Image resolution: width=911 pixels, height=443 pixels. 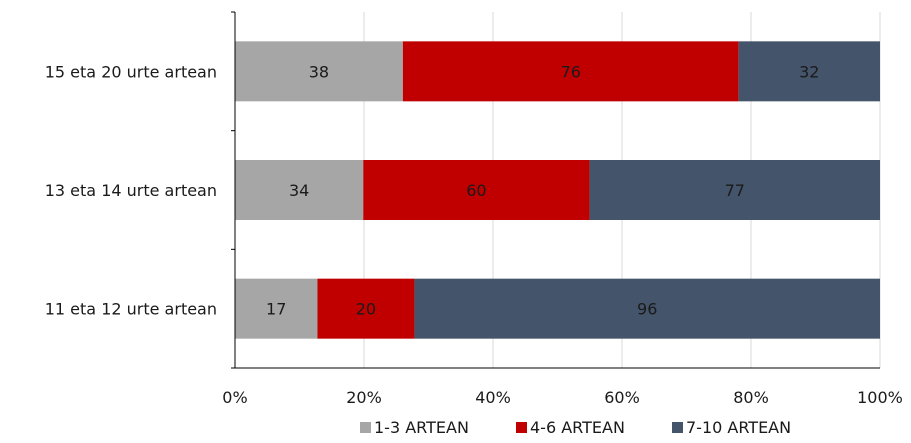 I want to click on legend-label: 1-3 ARTEAN, so click(x=421, y=427).